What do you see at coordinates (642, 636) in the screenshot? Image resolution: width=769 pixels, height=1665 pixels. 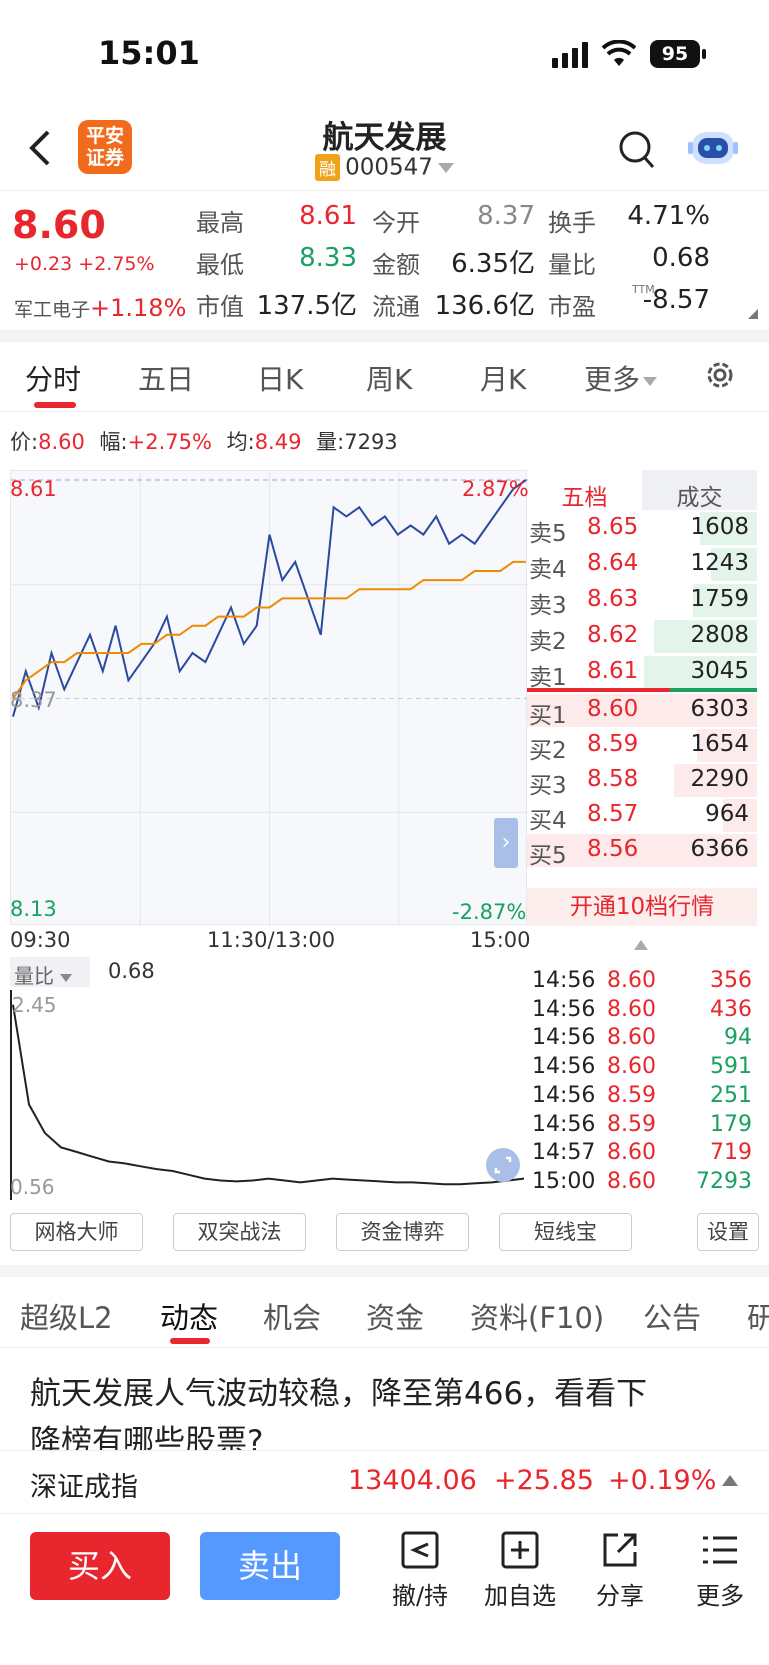 I see `orderbook-row: 卖2 8.62 2808` at bounding box center [642, 636].